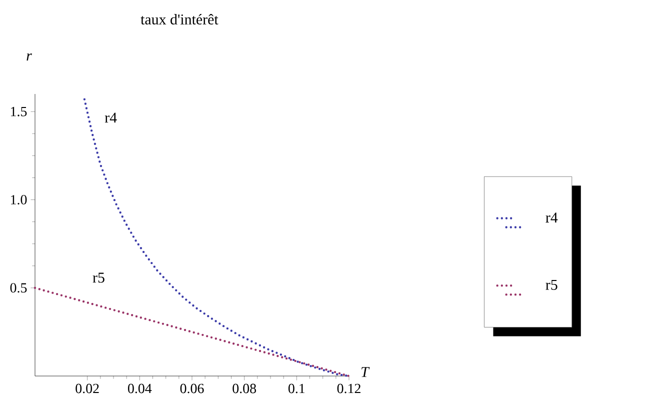  Describe the element at coordinates (244, 389) in the screenshot. I see `x-tick-label: 0.08` at that location.